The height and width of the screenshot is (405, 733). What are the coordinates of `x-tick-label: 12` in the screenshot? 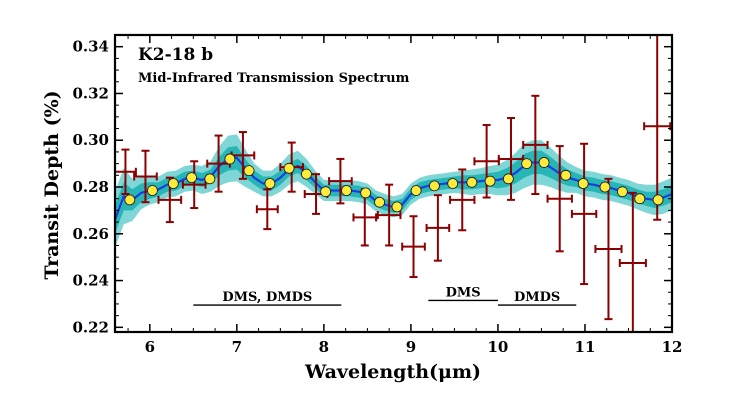 It's located at (672, 347).